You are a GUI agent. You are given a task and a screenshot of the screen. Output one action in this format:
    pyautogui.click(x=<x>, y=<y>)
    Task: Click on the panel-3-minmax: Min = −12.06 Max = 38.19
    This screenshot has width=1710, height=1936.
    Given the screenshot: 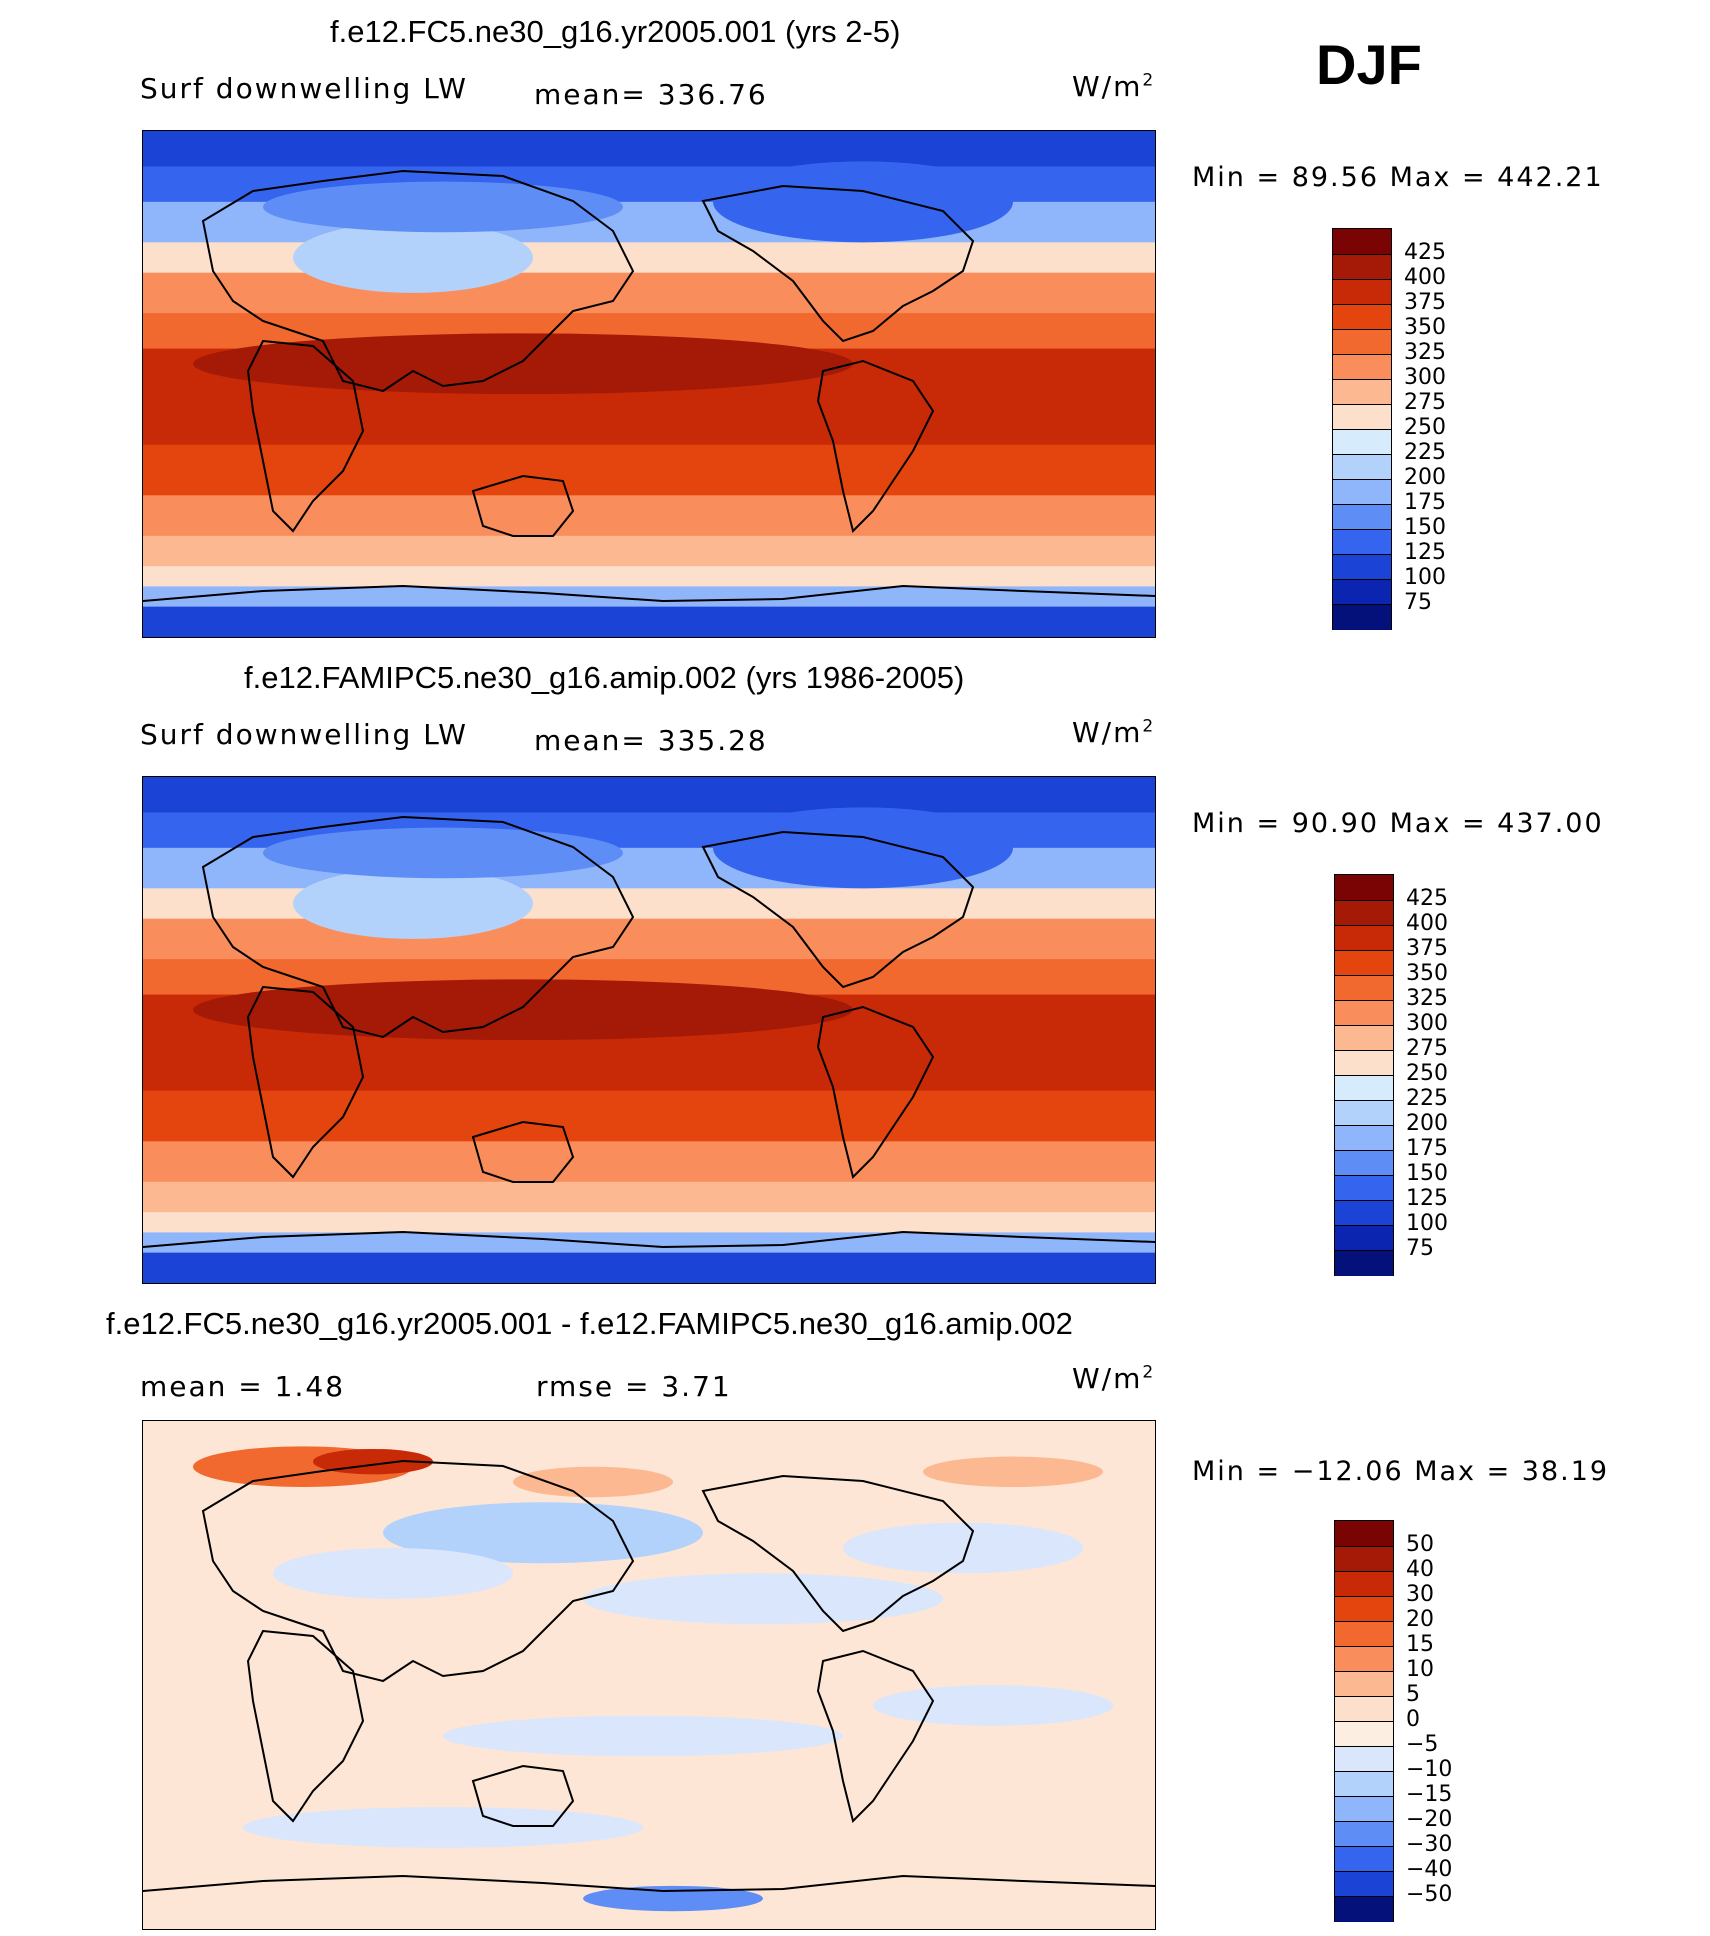 What is the action you would take?
    pyautogui.click(x=1401, y=1471)
    